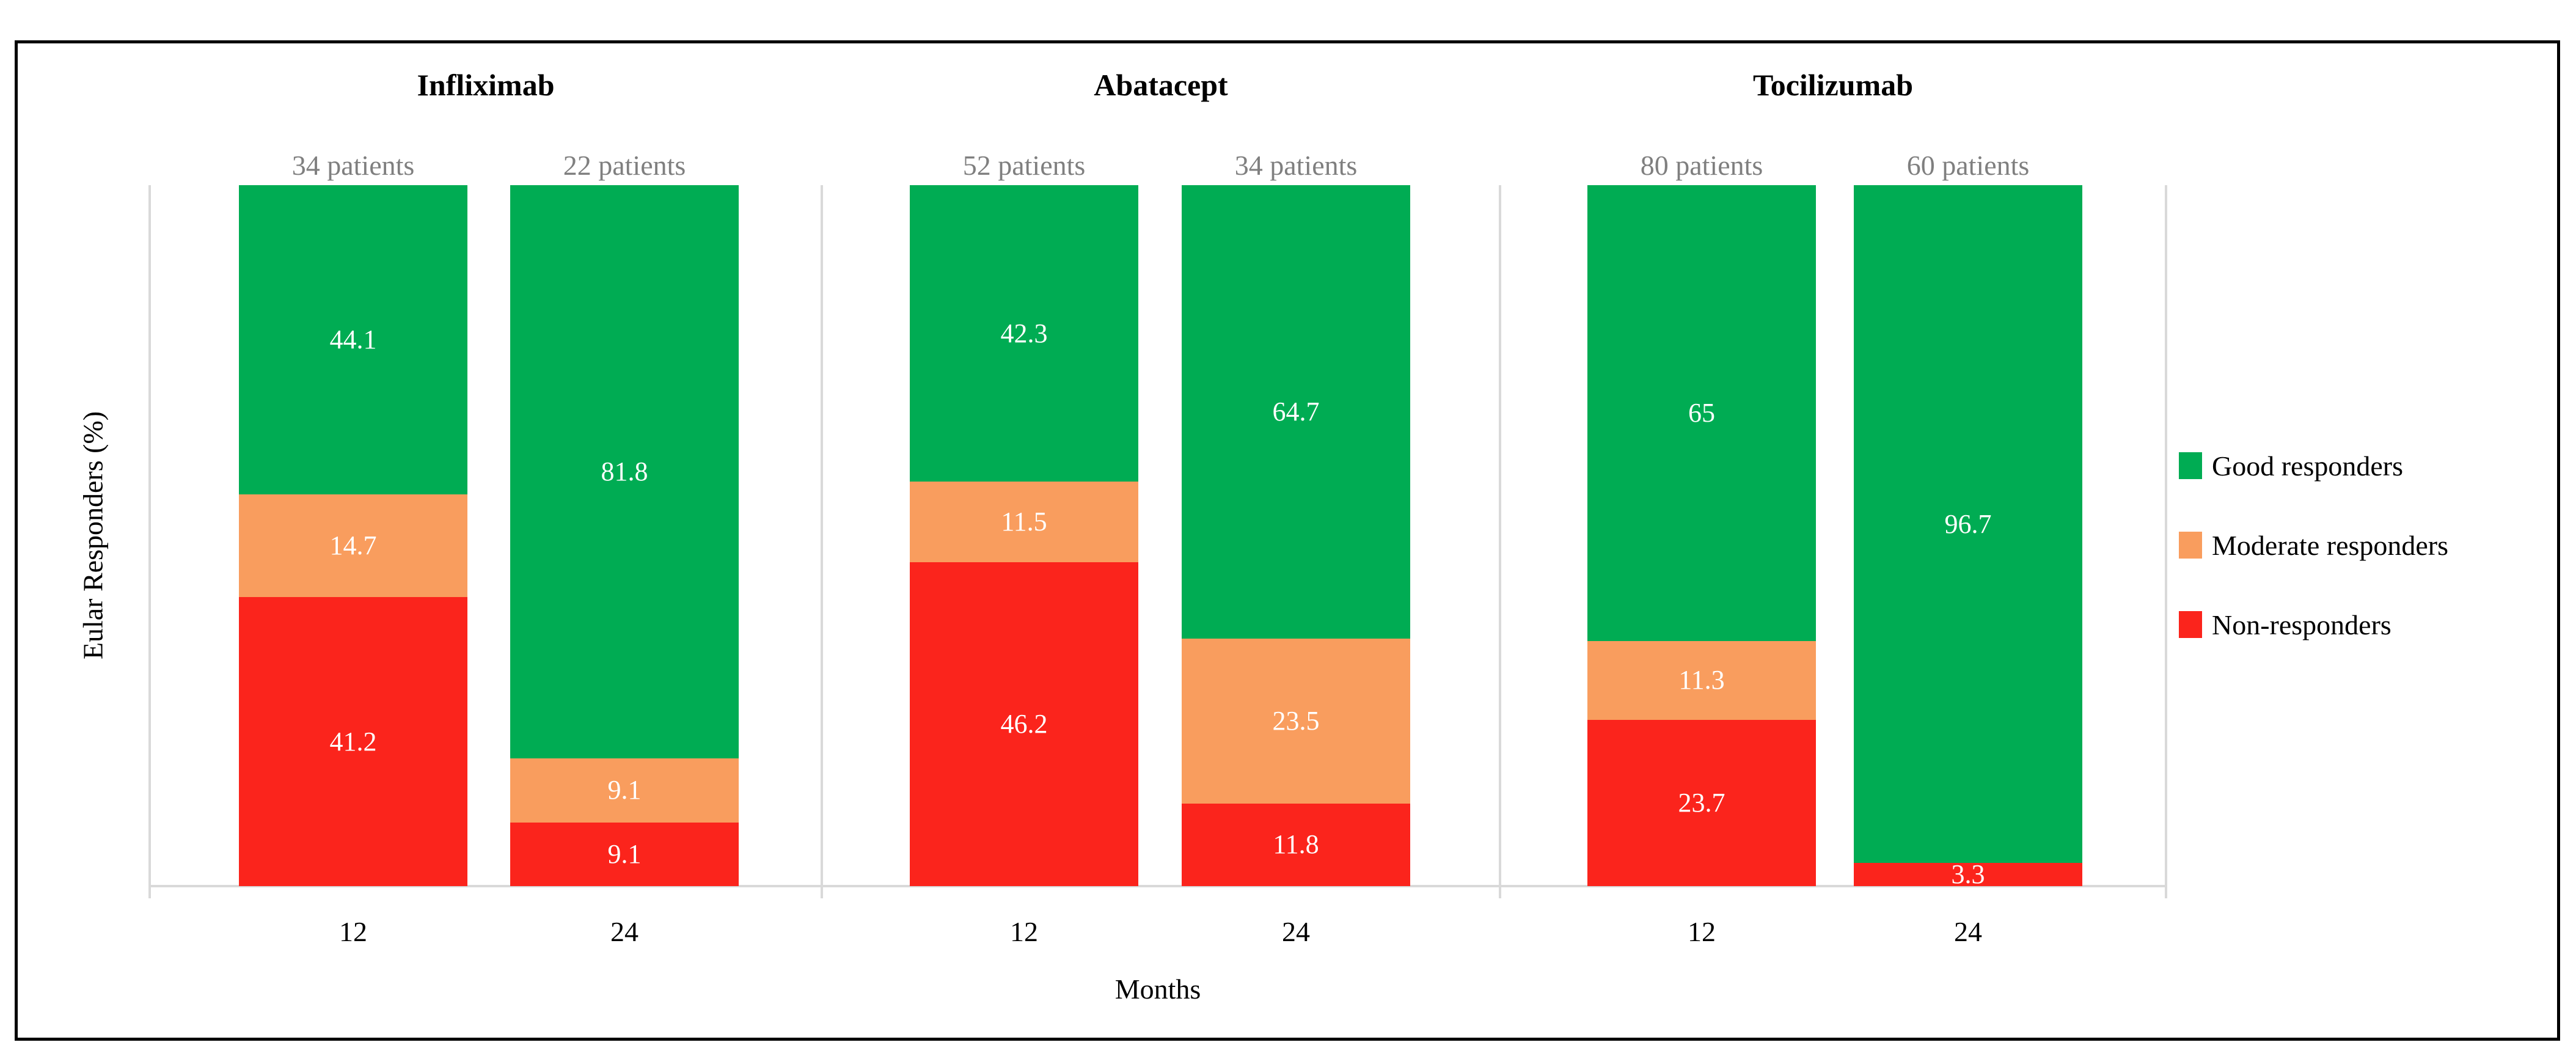 Image resolution: width=2576 pixels, height=1056 pixels. What do you see at coordinates (624, 165) in the screenshot?
I see `patients-label: 22 patients` at bounding box center [624, 165].